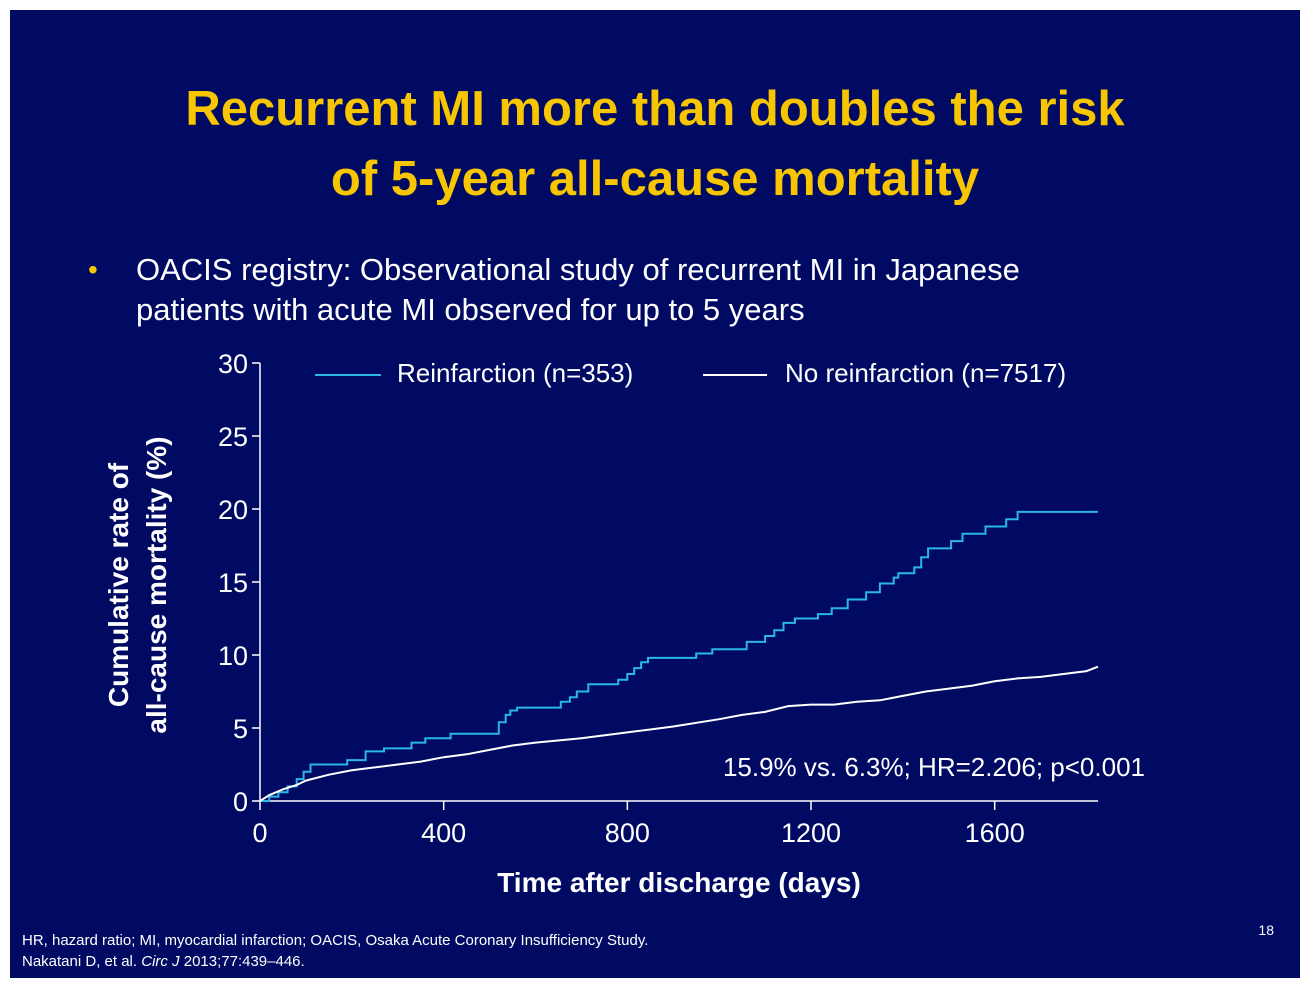  What do you see at coordinates (811, 833) in the screenshot?
I see `x-tick-label: 1200` at bounding box center [811, 833].